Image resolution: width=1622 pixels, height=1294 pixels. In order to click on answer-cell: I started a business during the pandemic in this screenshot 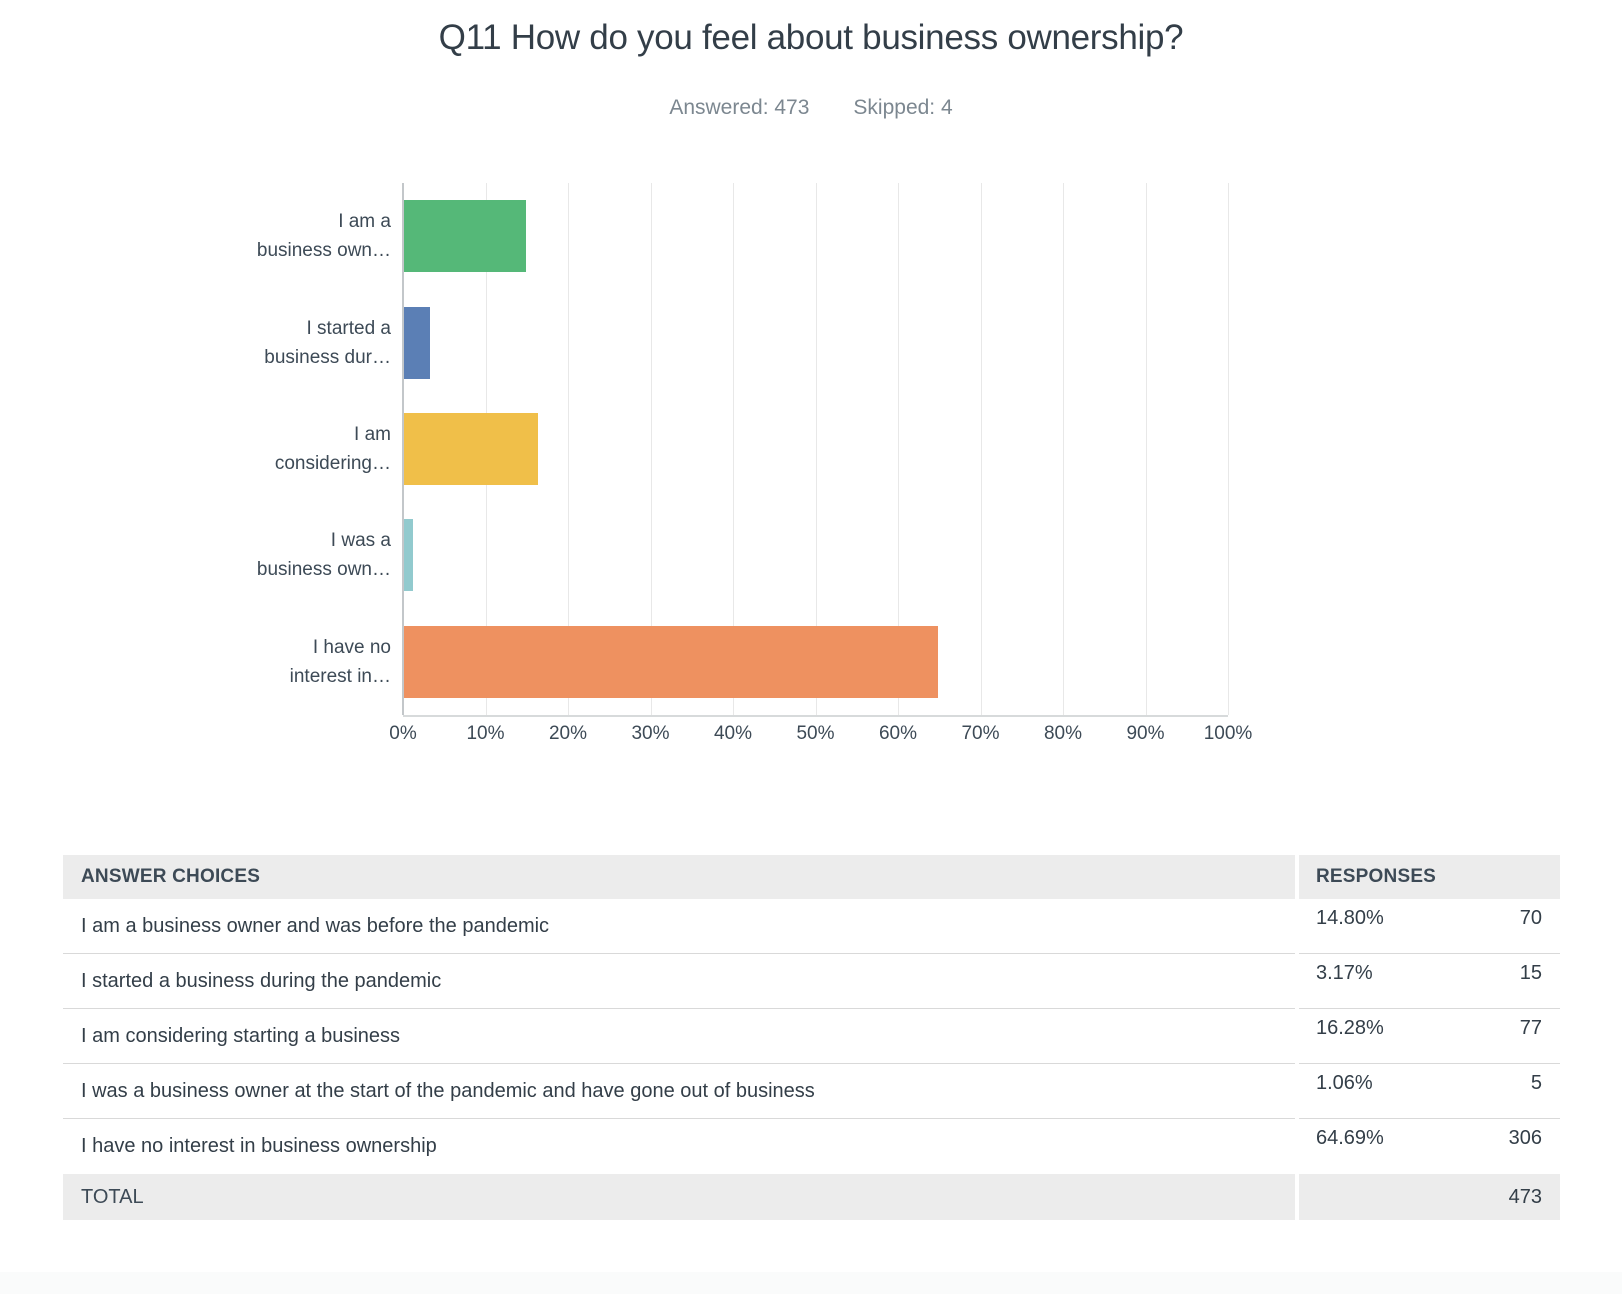, I will do `click(679, 981)`.